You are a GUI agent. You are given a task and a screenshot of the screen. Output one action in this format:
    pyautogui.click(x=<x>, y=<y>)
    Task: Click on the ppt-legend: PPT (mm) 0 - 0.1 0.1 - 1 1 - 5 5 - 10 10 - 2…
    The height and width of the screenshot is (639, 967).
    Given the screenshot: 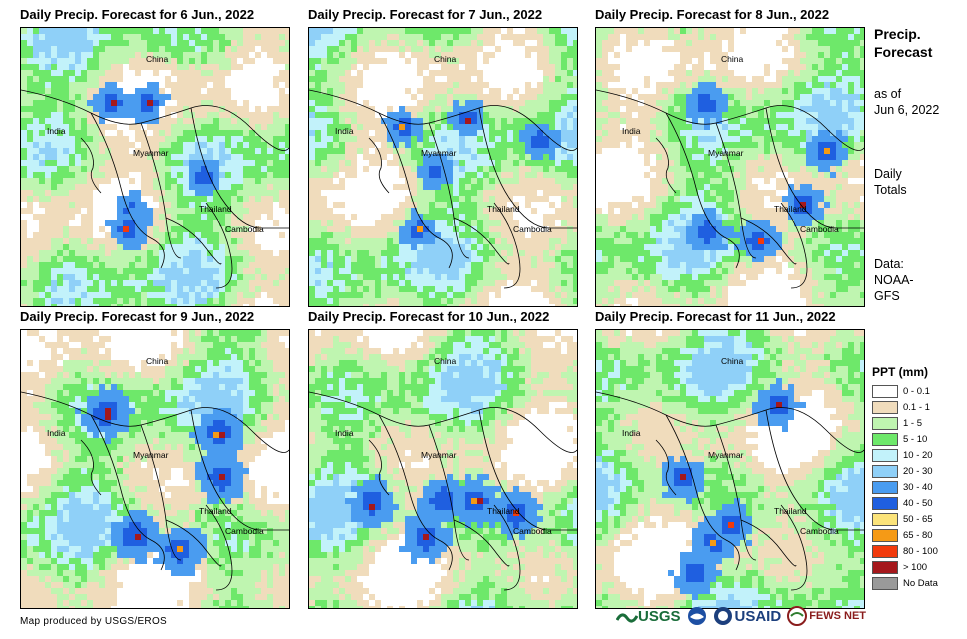 What is the action you would take?
    pyautogui.click(x=919, y=478)
    